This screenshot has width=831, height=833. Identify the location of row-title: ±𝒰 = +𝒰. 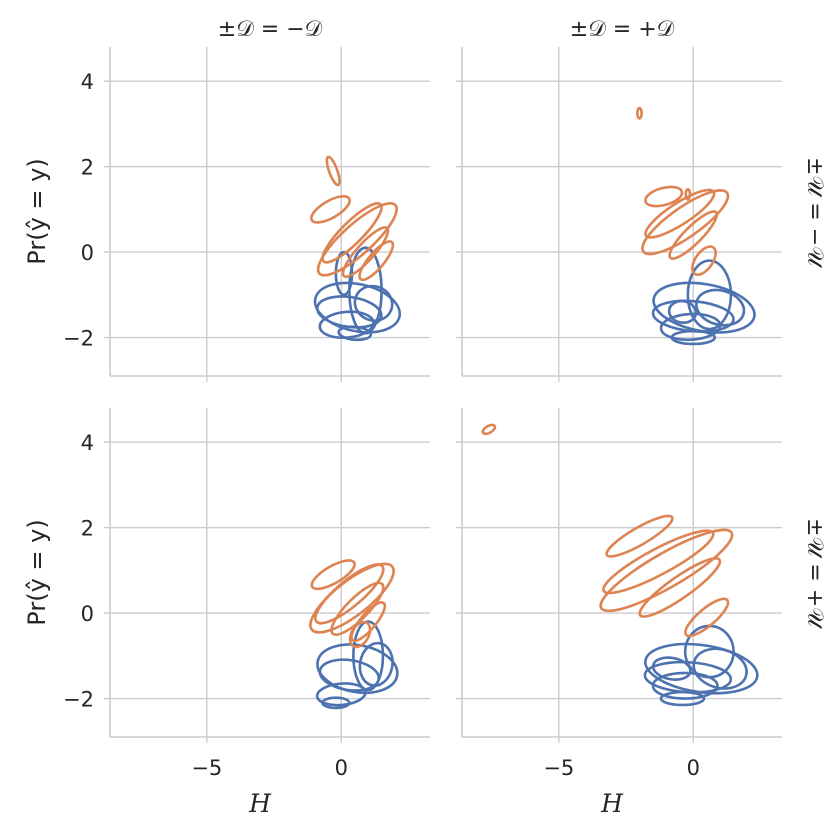
(814, 574).